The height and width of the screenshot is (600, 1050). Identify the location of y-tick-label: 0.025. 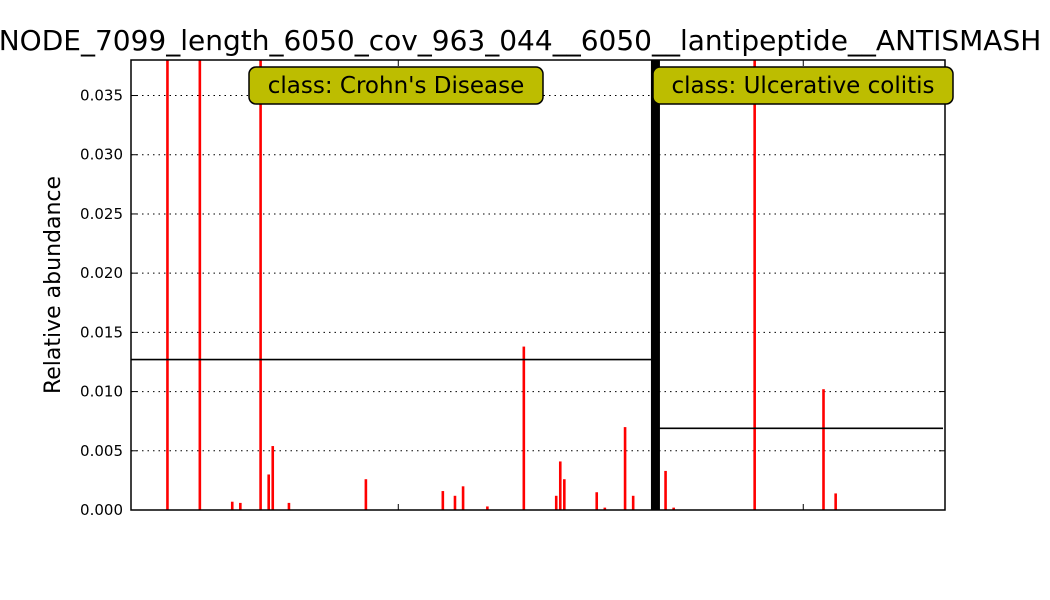
(101, 214).